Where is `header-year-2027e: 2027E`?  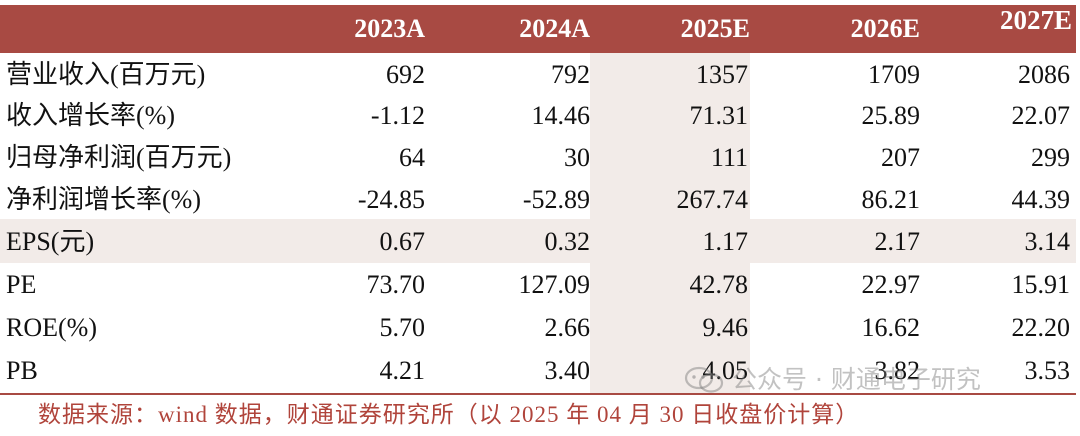
header-year-2027e: 2027E is located at coordinates (1035, 20).